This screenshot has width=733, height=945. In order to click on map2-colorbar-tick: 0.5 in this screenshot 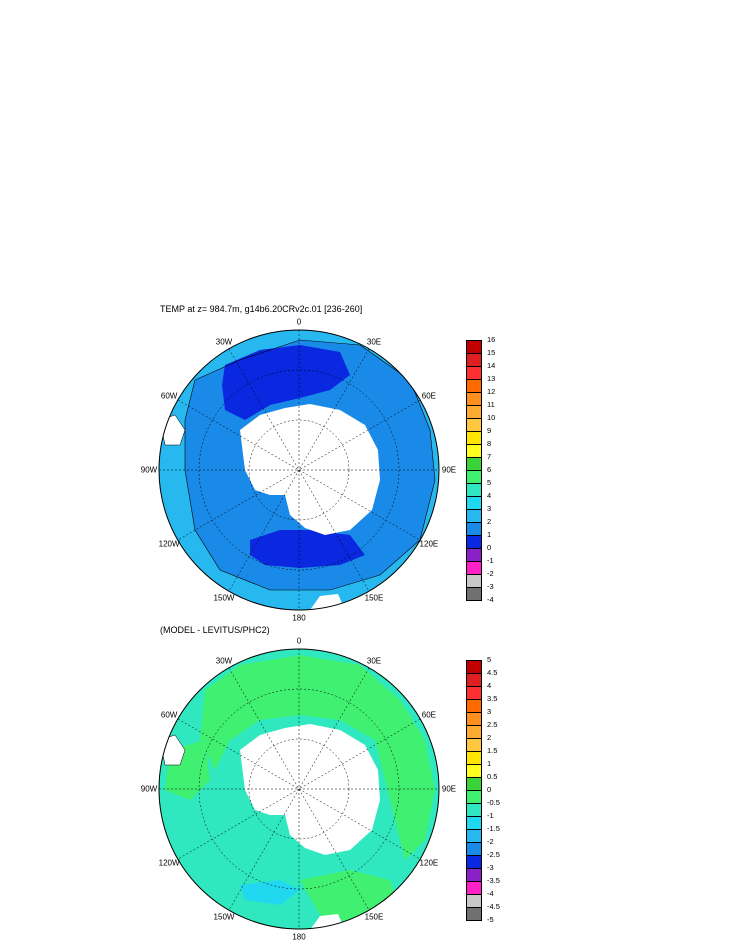, I will do `click(492, 776)`.